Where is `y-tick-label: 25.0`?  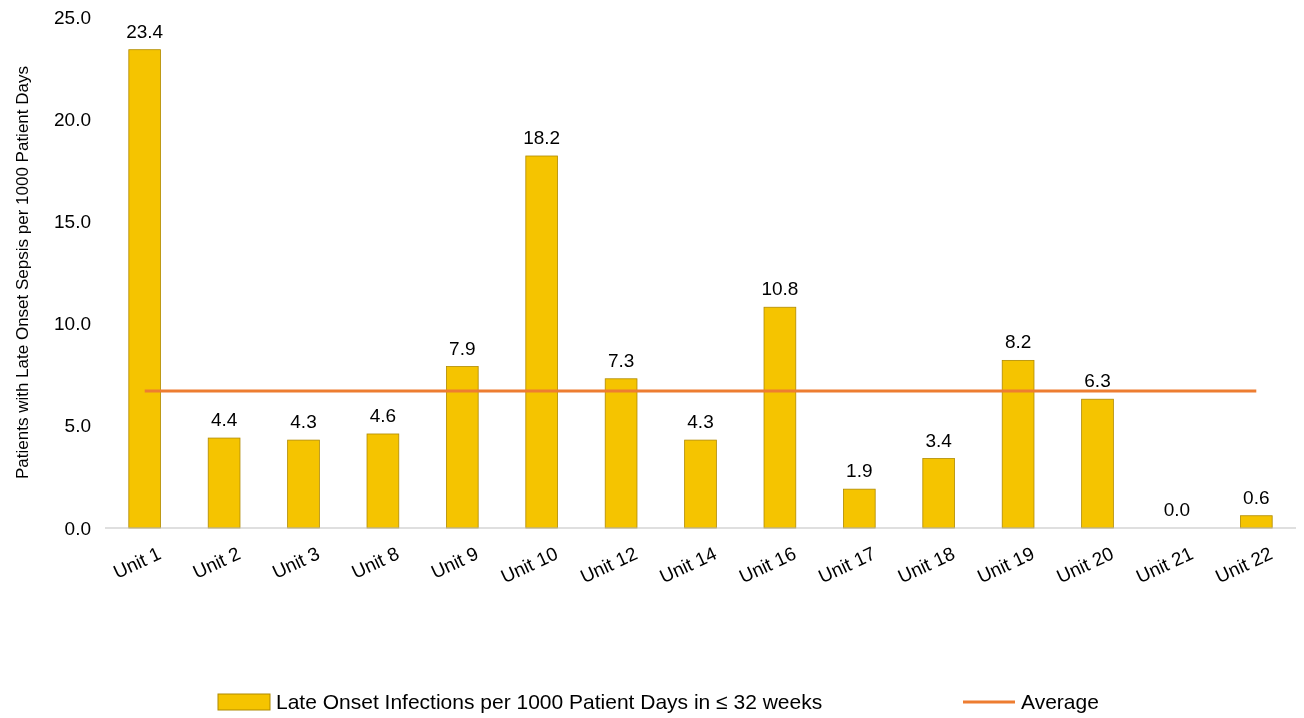 y-tick-label: 25.0 is located at coordinates (72, 17).